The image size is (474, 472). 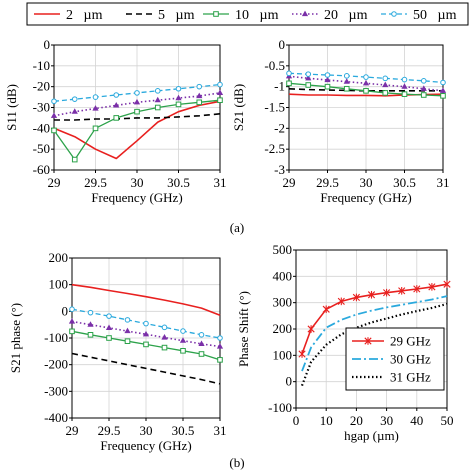 I want to click on phase_shift-y-tick-label: 500, so click(x=283, y=249).